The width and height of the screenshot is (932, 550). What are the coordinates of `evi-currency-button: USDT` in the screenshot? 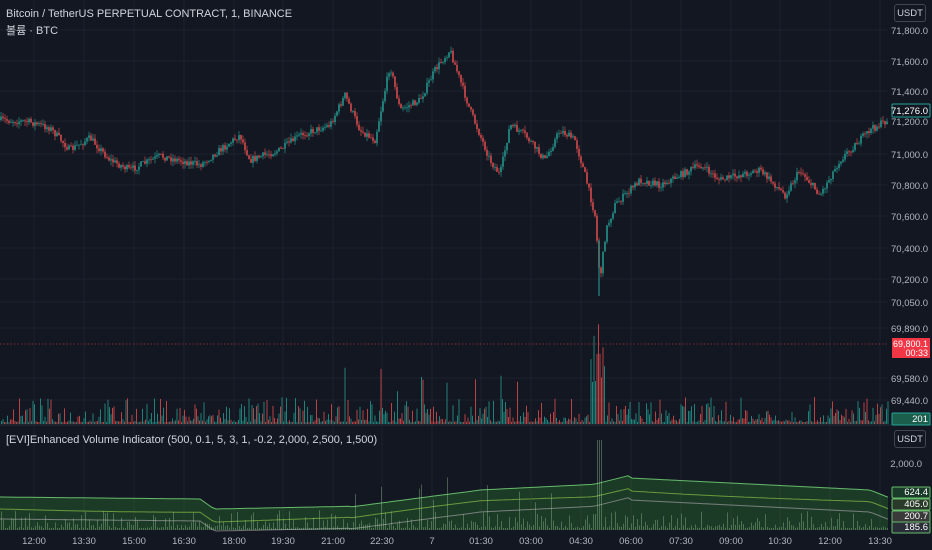 It's located at (910, 439).